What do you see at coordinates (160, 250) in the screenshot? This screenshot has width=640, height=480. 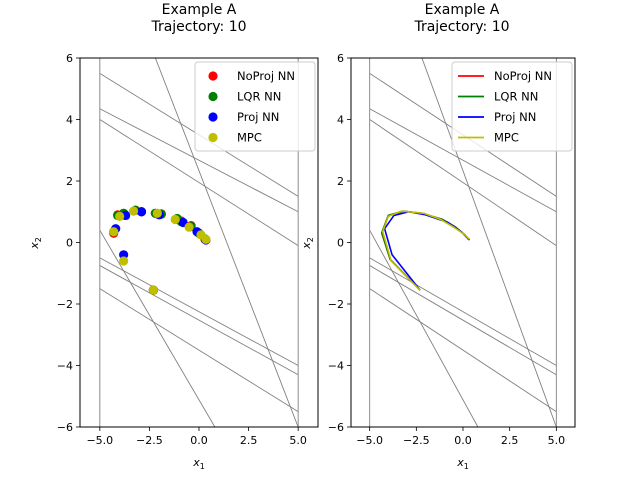 I see `left-scatter-marks` at bounding box center [160, 250].